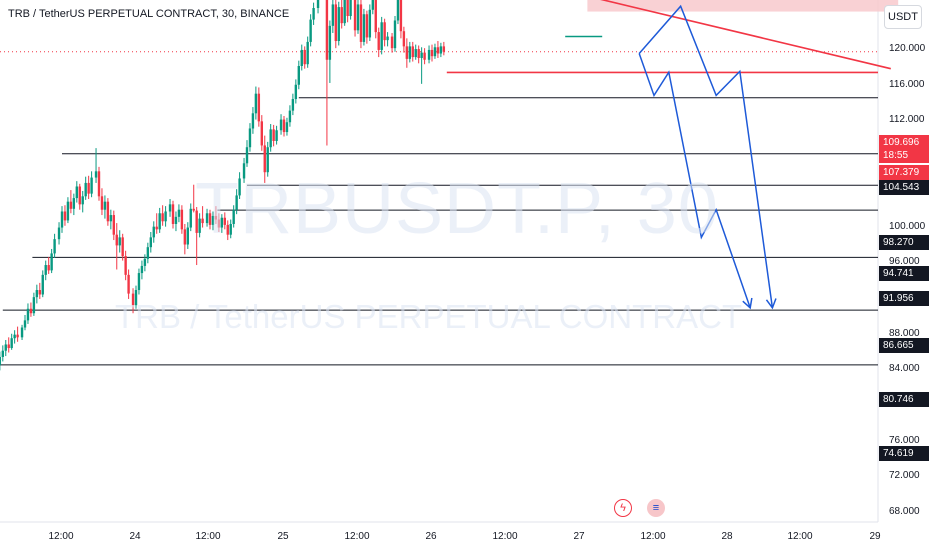  What do you see at coordinates (875, 536) in the screenshot?
I see `time-tick: 29` at bounding box center [875, 536].